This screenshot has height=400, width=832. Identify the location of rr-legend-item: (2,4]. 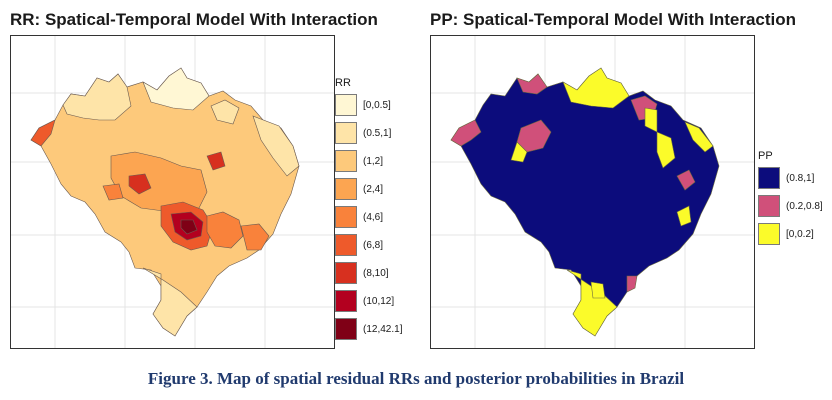
(368, 189).